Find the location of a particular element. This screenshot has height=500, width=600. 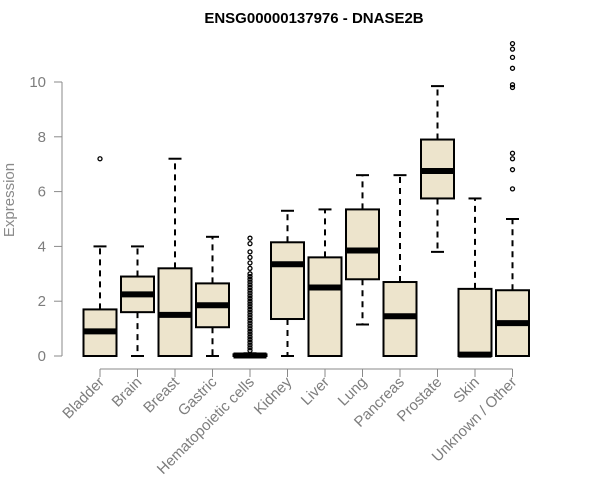

y-tick-label: 4 is located at coordinates (42, 246).